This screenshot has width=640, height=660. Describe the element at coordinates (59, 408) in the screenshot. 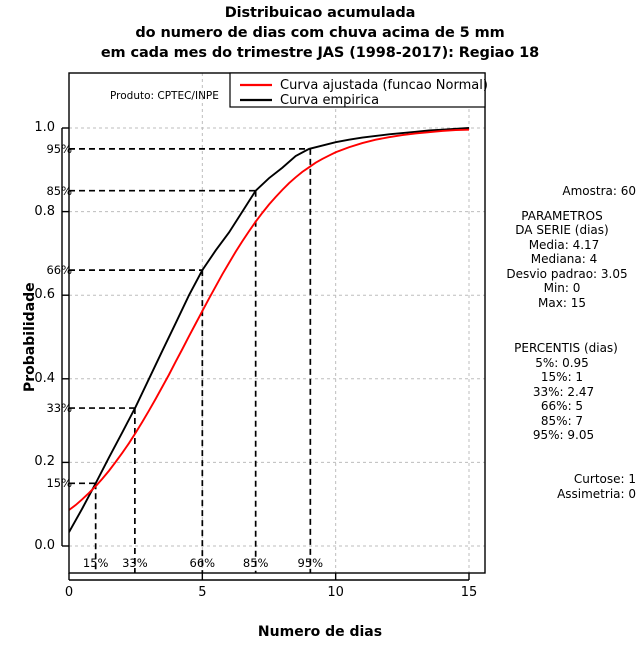

I see `percentile-axis-label: 33%` at that location.